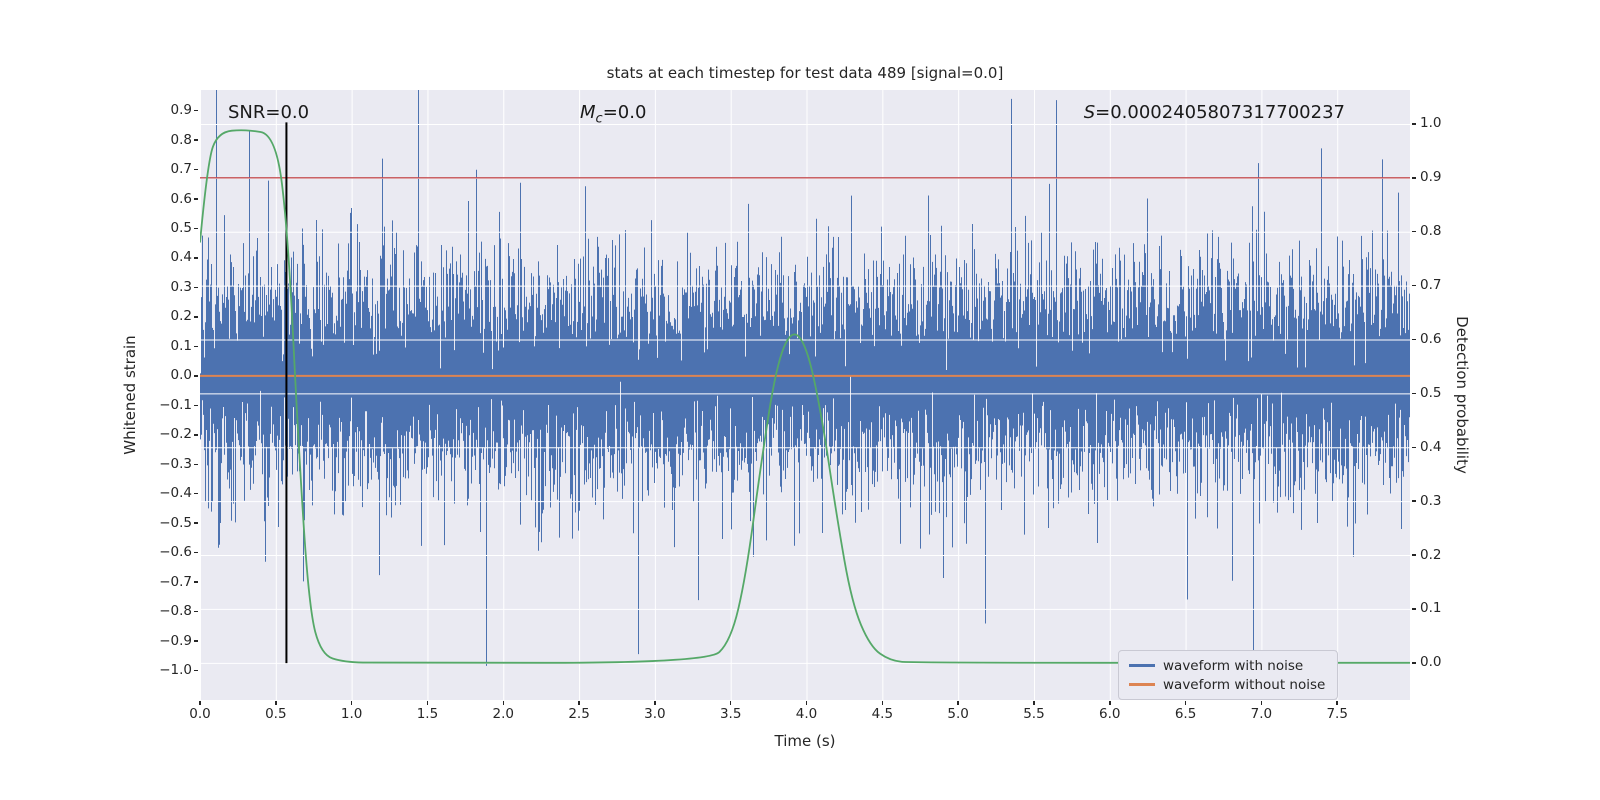  Describe the element at coordinates (1337, 714) in the screenshot. I see `x-tick-label: 7.5` at that location.